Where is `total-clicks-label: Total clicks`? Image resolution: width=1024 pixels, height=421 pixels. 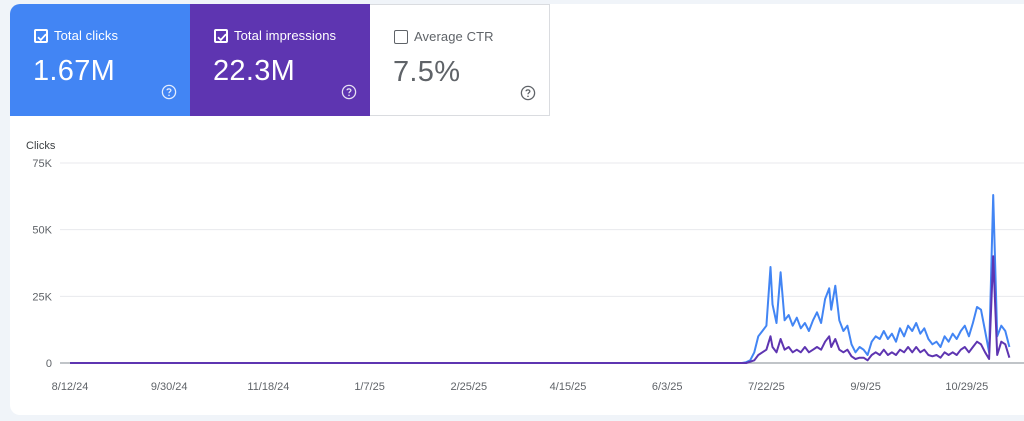
total-clicks-label: Total clicks is located at coordinates (86, 35).